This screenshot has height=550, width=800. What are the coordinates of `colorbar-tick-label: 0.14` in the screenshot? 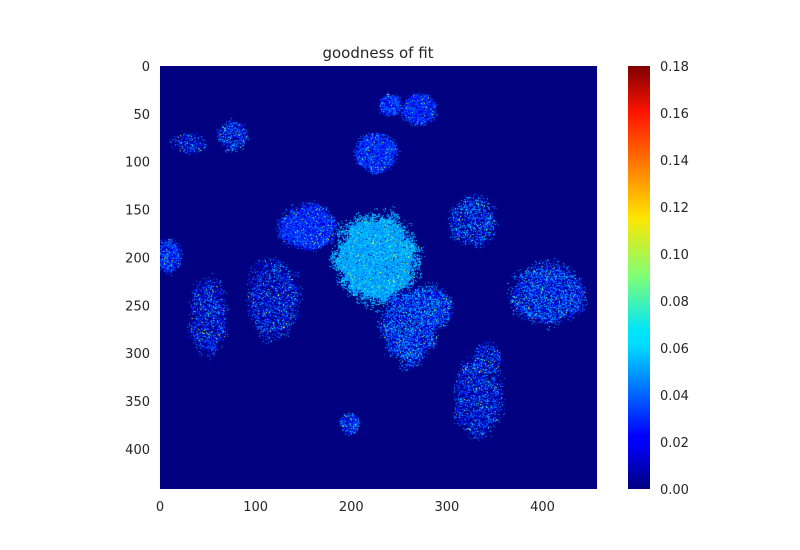 It's located at (674, 161).